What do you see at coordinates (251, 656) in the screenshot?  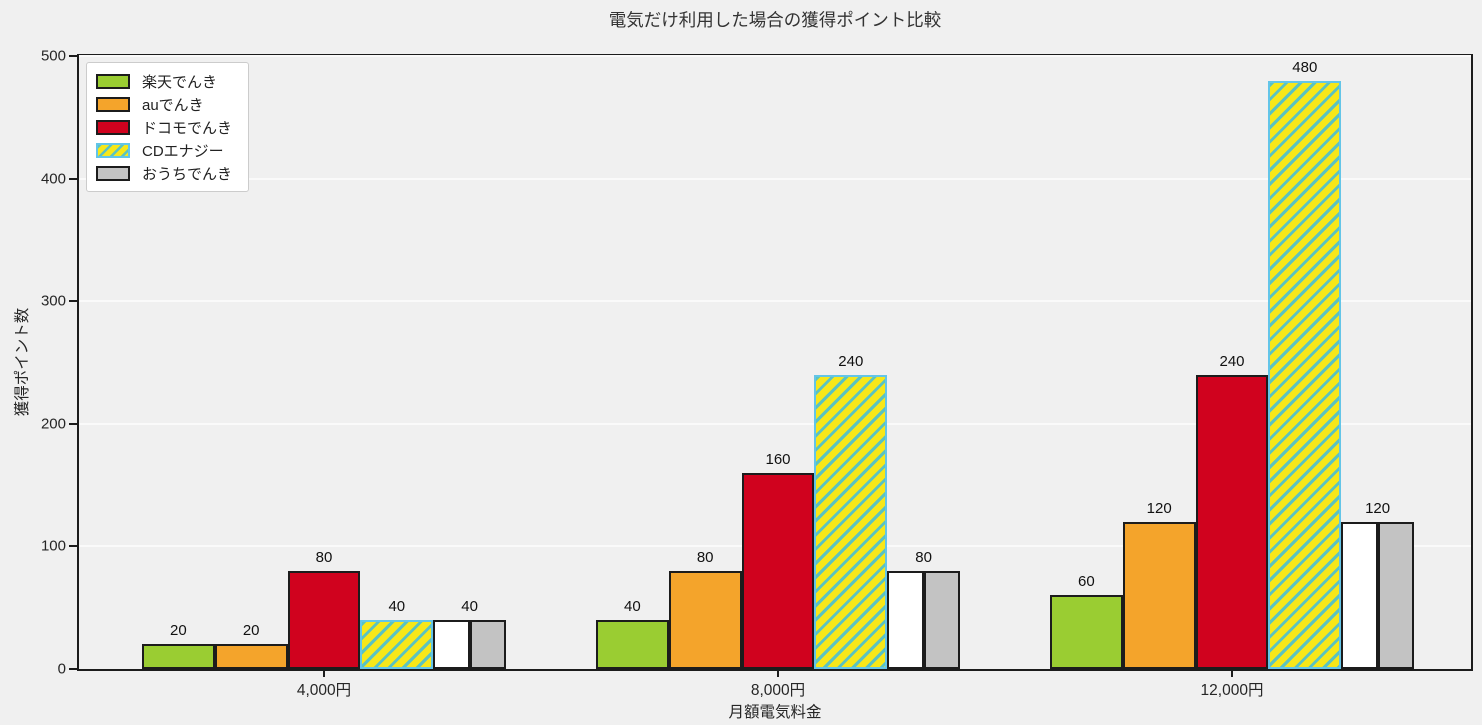 I see `bar-auでんき-4,000円` at bounding box center [251, 656].